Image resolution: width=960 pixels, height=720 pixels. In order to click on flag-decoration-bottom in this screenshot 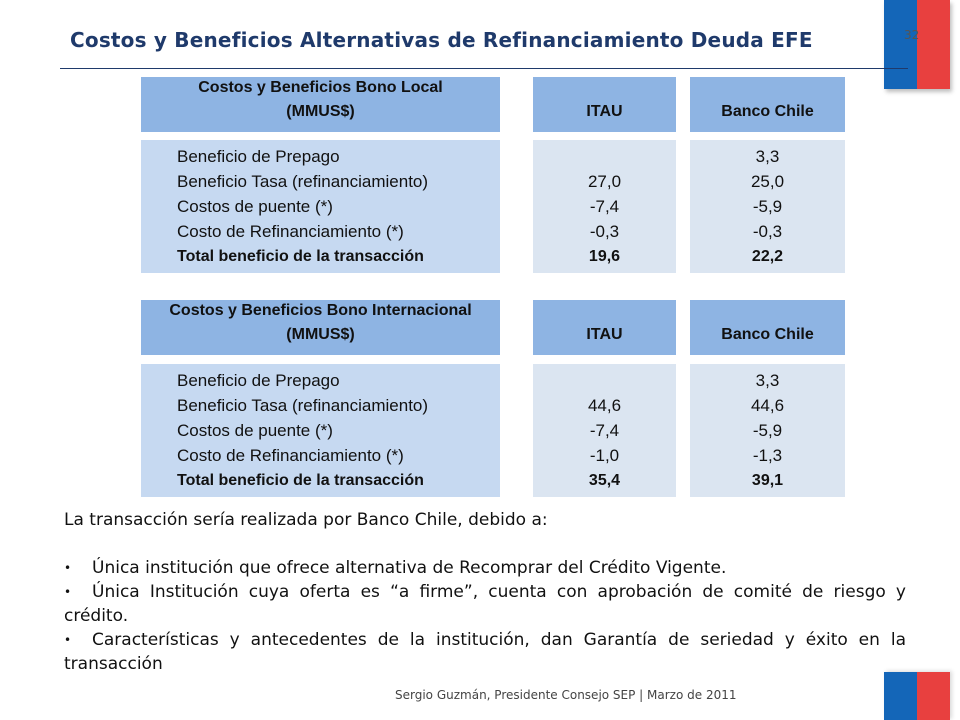, I will do `click(917, 696)`.